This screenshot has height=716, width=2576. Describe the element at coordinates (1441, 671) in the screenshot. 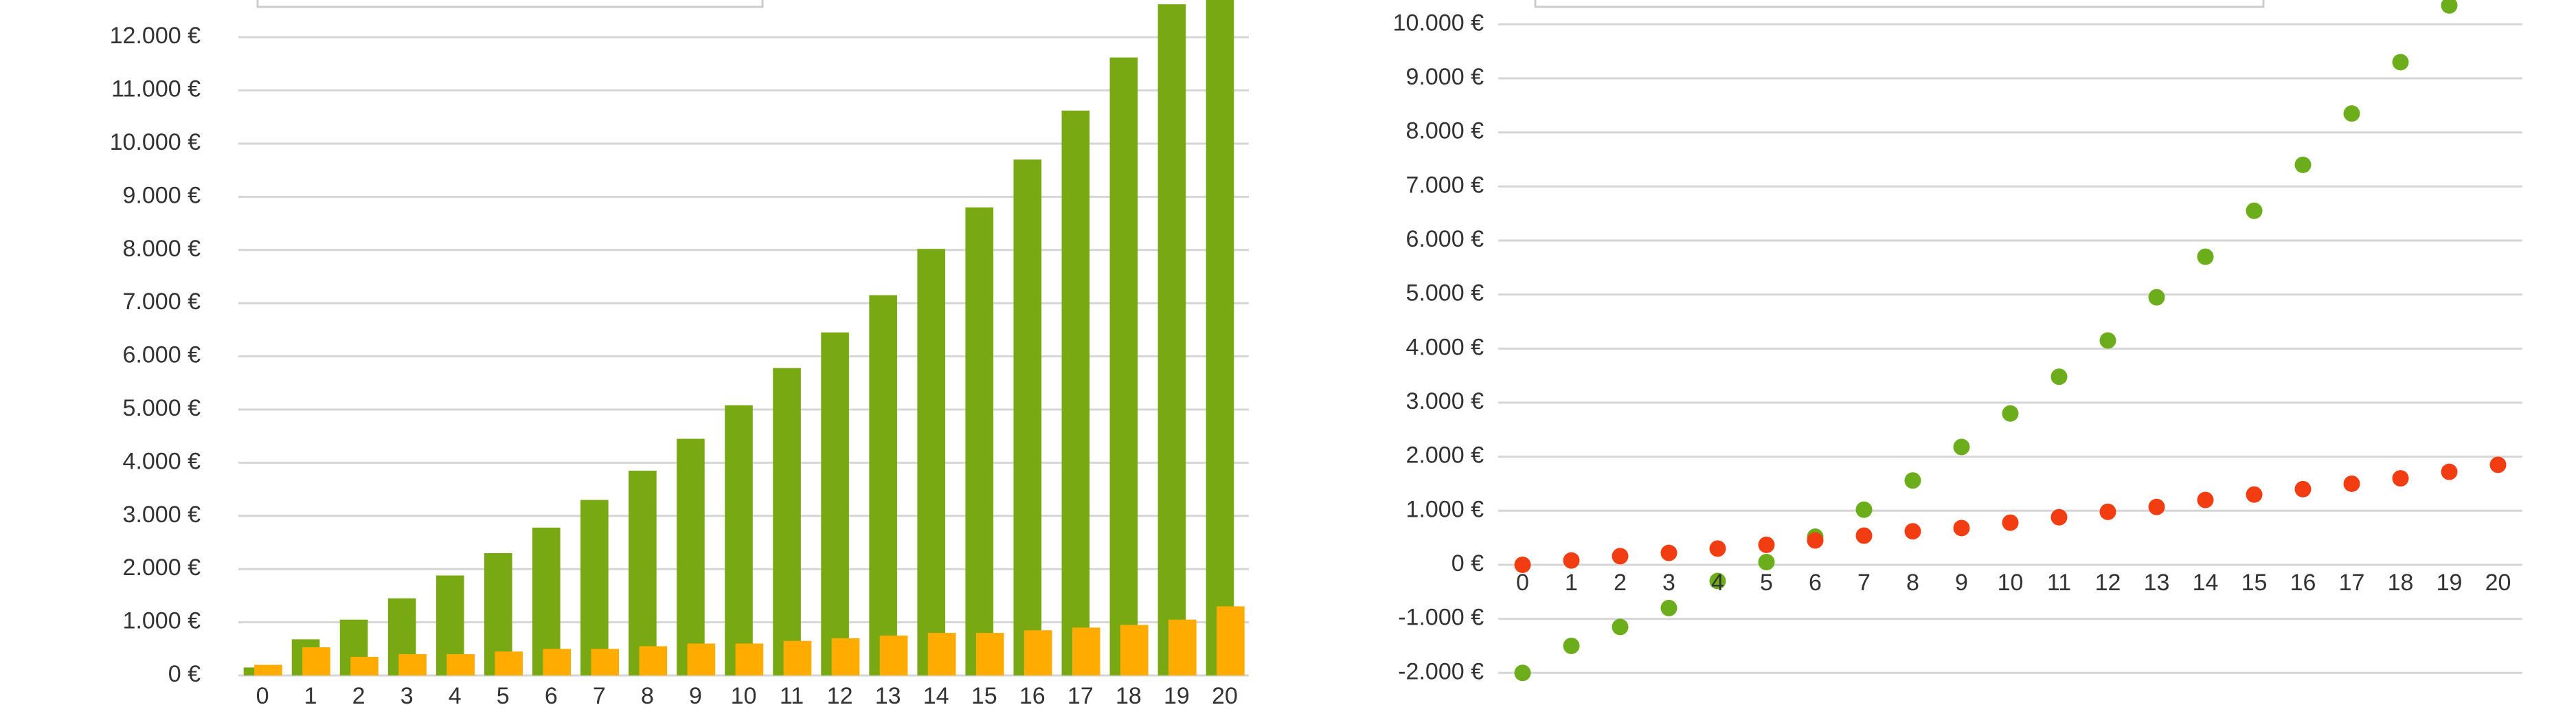

I see `y-tick-label: -2.000 €` at that location.